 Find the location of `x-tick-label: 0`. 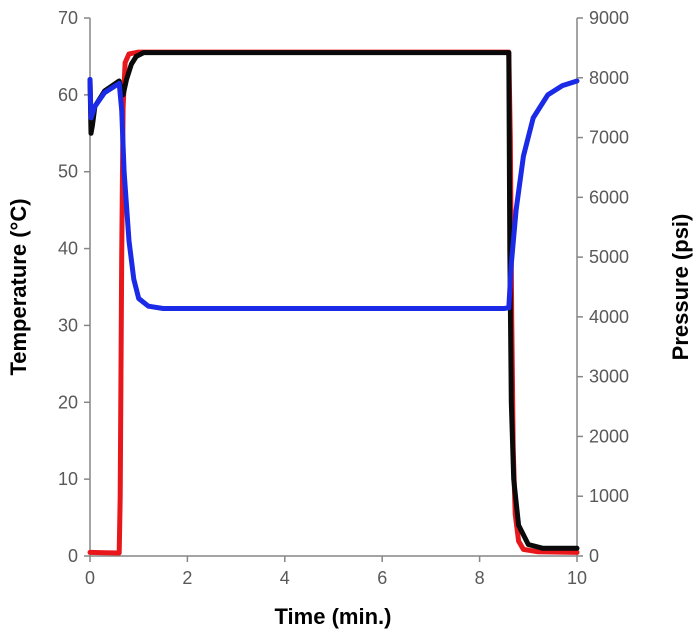

x-tick-label: 0 is located at coordinates (90, 578).